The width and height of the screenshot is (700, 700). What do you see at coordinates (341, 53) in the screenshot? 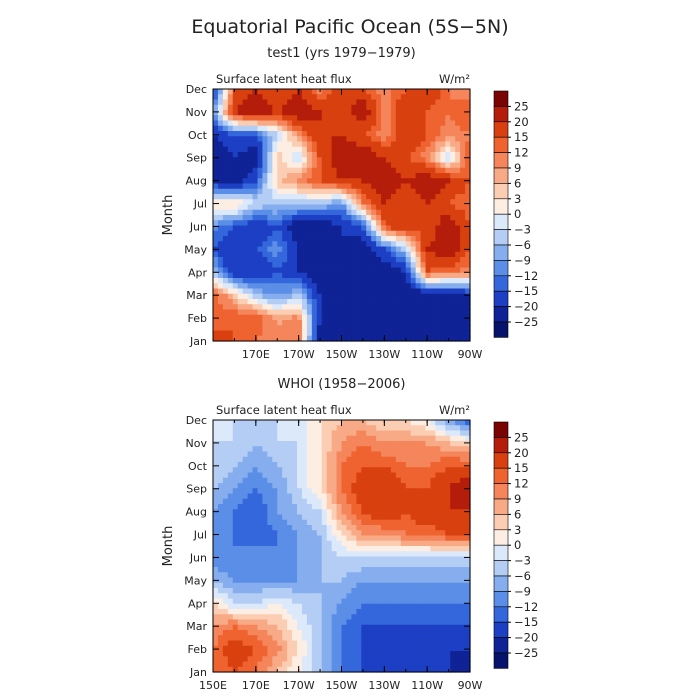
I see `panel-title: test1 (yrs 1979−1979)` at bounding box center [341, 53].